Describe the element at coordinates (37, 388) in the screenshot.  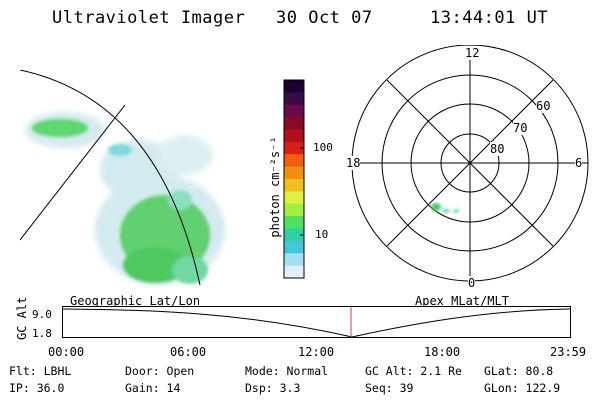
I see `ip-status: IP: 36.0` at that location.